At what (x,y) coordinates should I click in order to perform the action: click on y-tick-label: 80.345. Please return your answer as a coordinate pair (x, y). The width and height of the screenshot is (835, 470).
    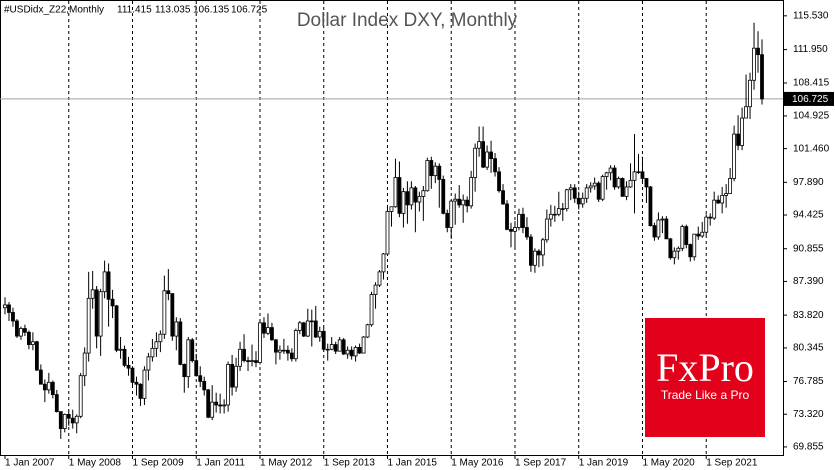
    Looking at the image, I should click on (808, 348).